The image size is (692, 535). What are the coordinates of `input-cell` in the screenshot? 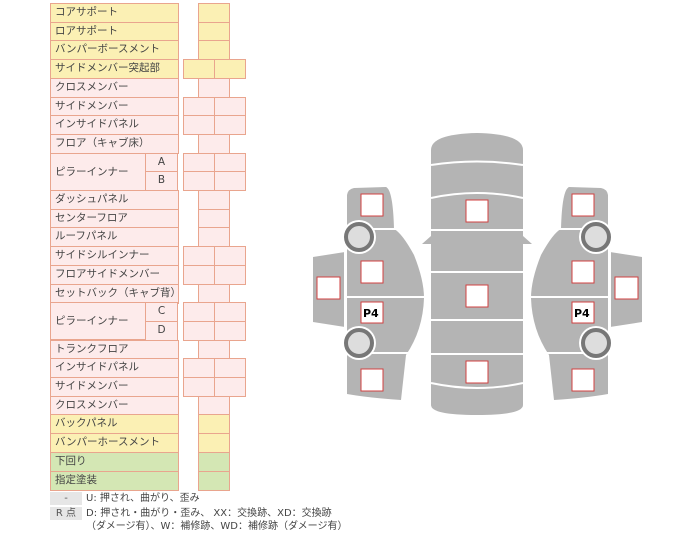 It's located at (214, 481).